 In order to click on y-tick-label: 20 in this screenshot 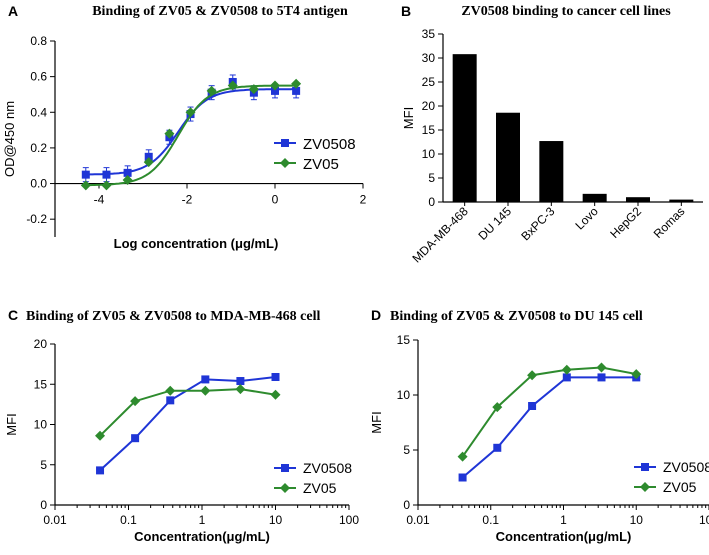, I will do `click(41, 344)`.